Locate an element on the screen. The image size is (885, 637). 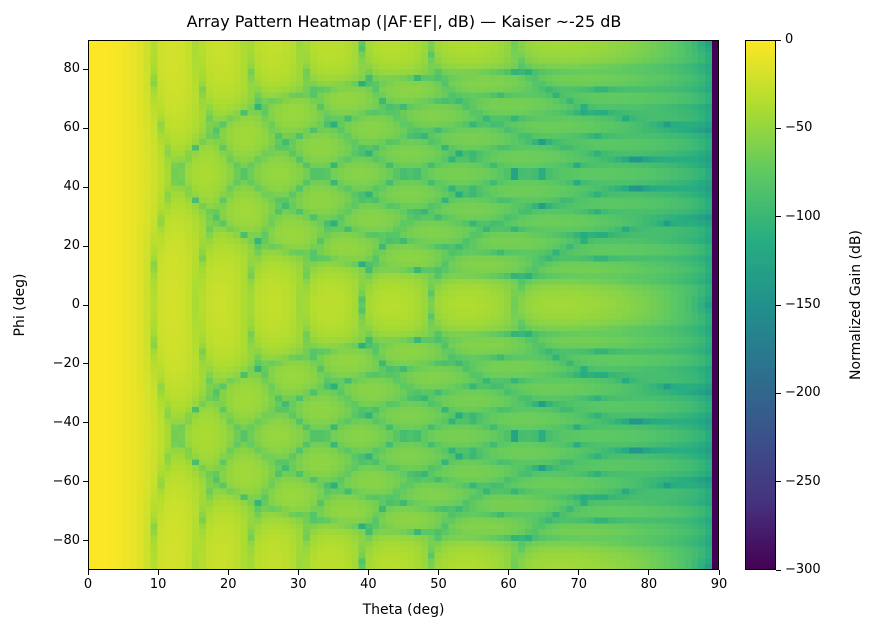
colorbar-tick-label: −50 is located at coordinates (799, 128).